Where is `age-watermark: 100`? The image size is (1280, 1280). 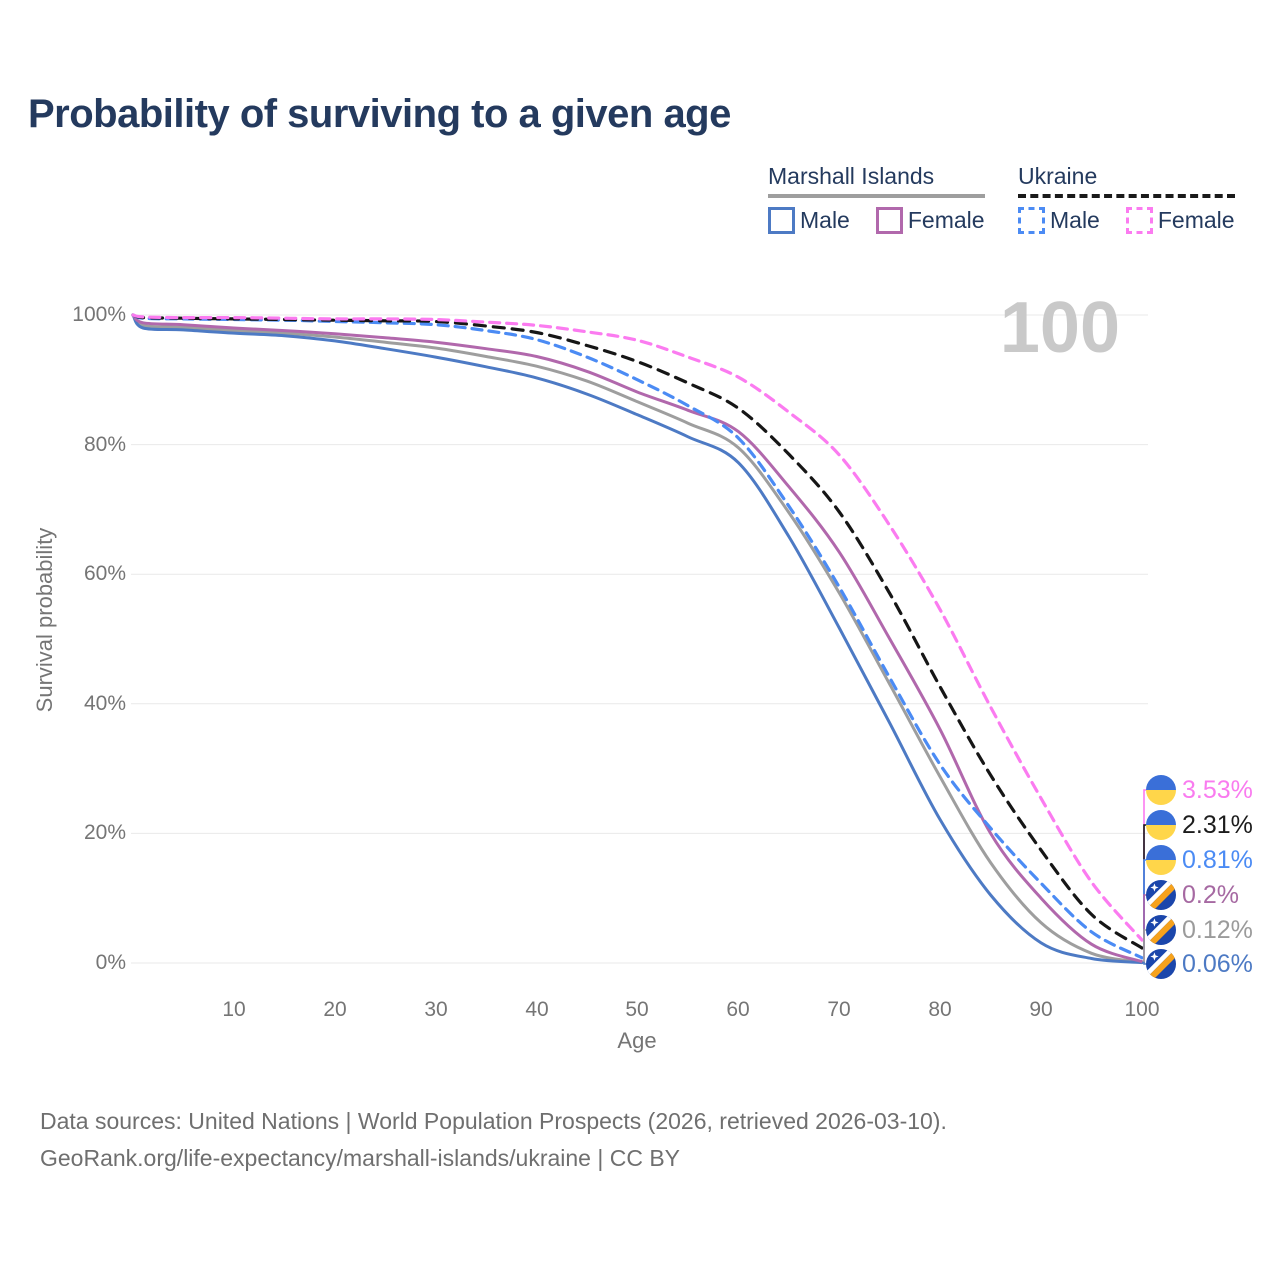
age-watermark: 100 is located at coordinates (1059, 328).